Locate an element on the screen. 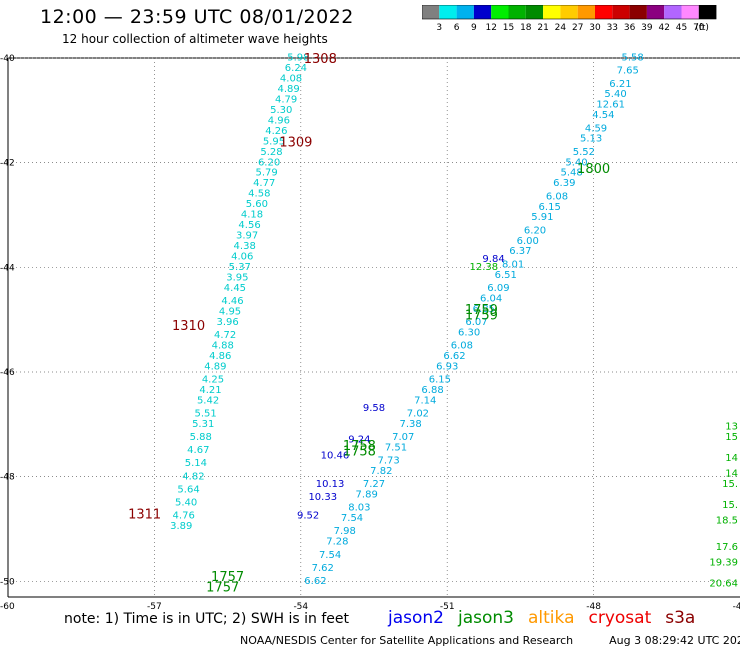  x-tick-label: -54 is located at coordinates (300, 607).